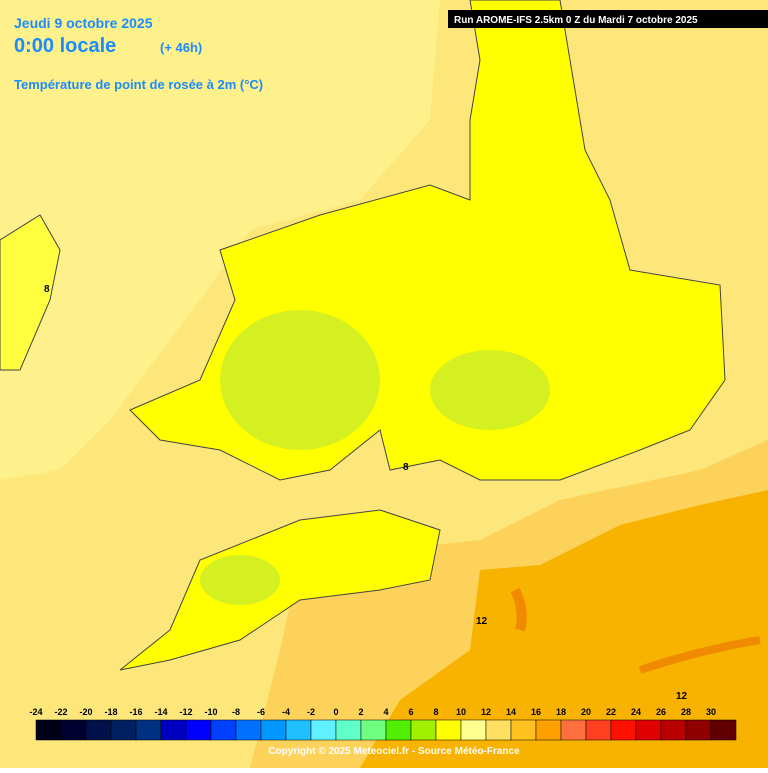  I want to click on legend-label: 14, so click(511, 712).